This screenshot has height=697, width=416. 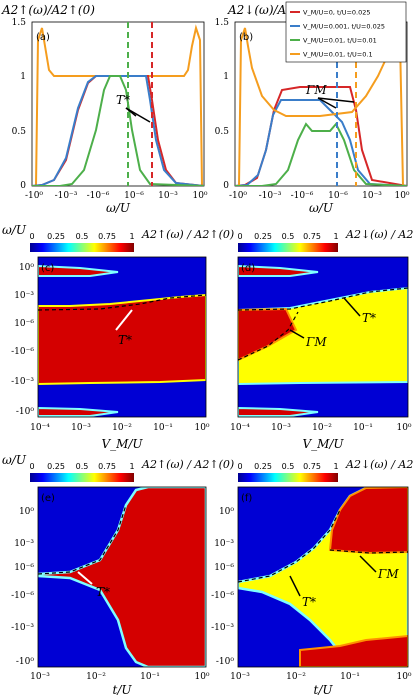 I want to click on region-red-d-bot, so click(x=278, y=411).